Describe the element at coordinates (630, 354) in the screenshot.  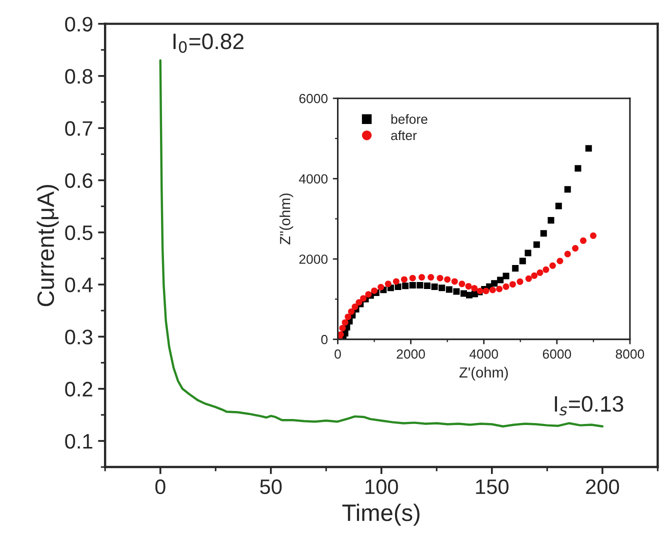
I see `x-tick-label: 8000` at that location.